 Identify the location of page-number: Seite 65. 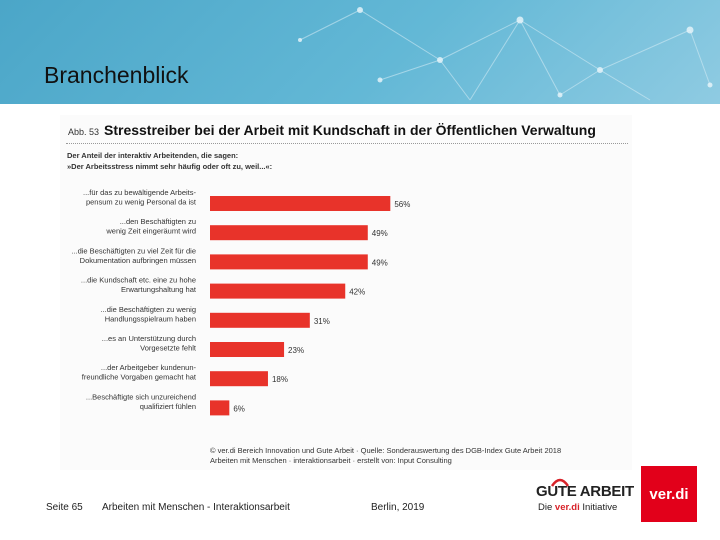
(64, 507).